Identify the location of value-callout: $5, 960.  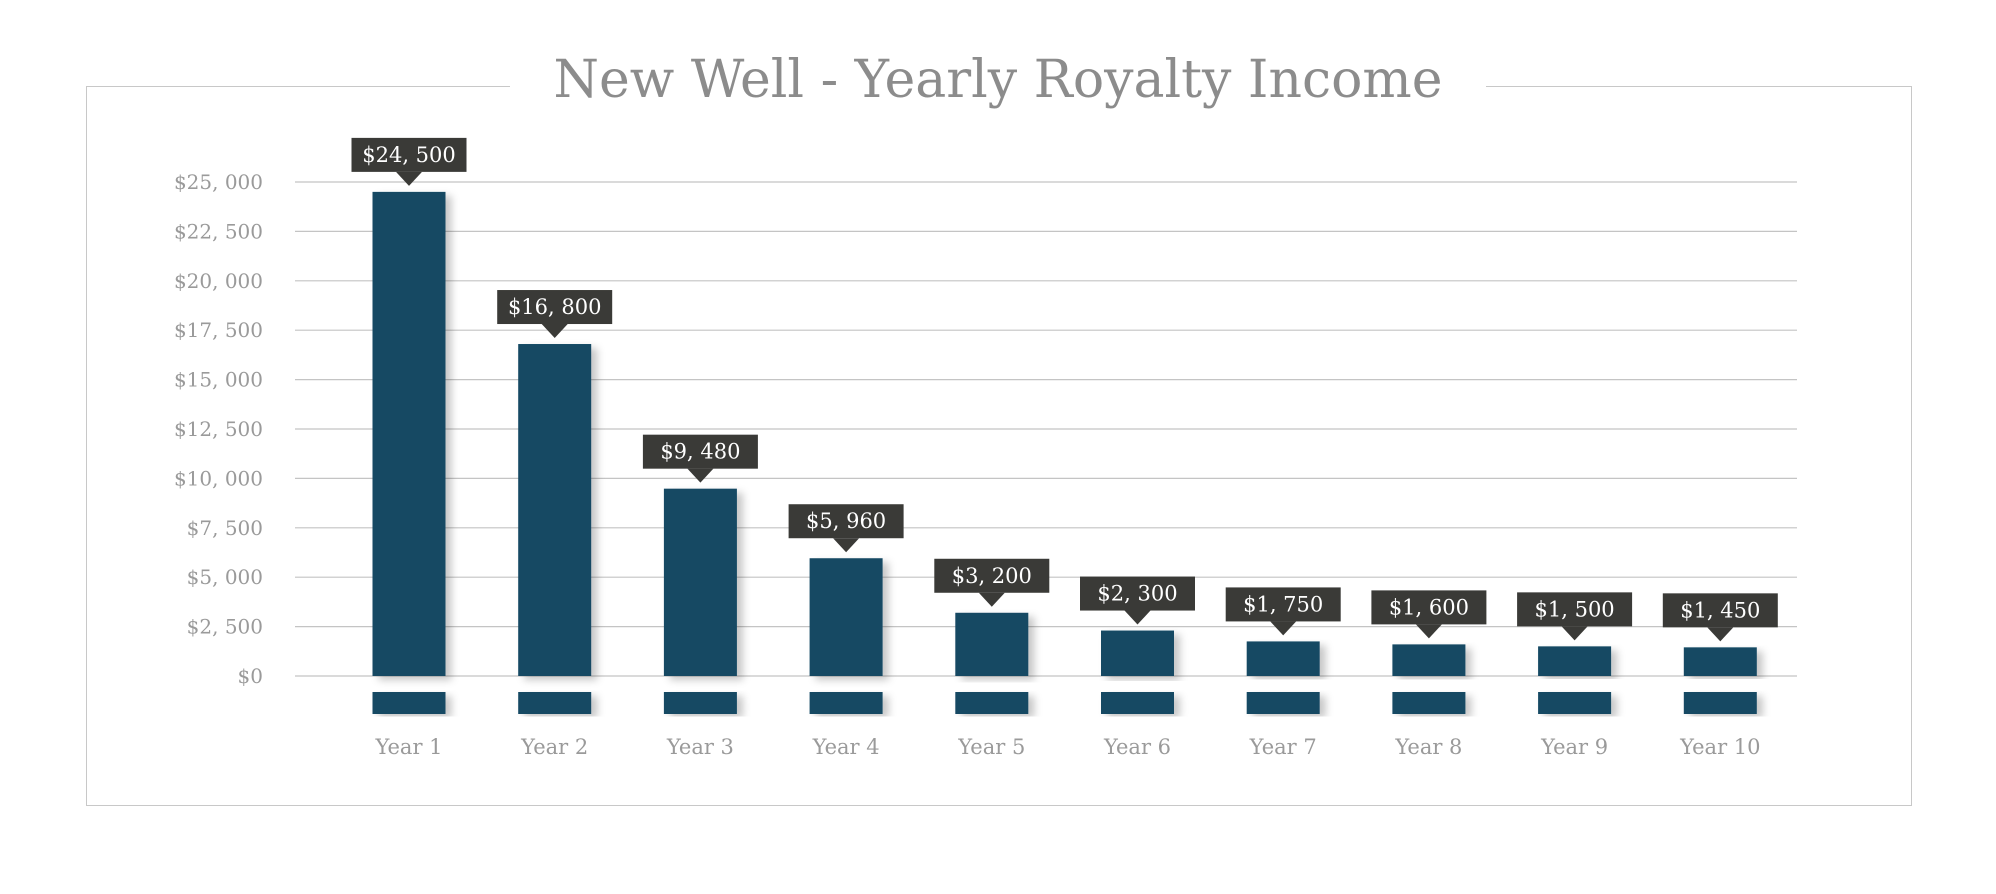
(846, 528).